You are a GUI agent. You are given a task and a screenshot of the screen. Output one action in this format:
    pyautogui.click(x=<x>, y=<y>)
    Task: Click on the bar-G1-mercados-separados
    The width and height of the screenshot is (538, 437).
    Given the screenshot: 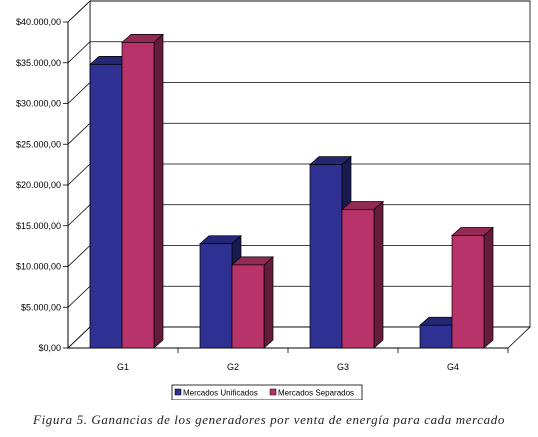 What is the action you would take?
    pyautogui.click(x=142, y=191)
    